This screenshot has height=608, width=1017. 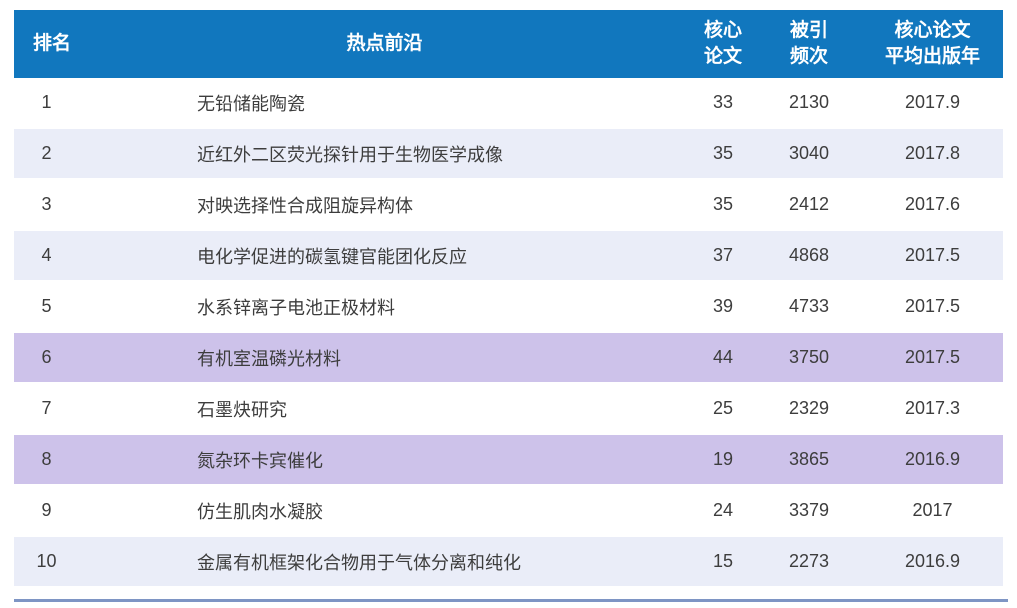 What do you see at coordinates (932, 56) in the screenshot?
I see `header-year-line2: 平均出版年` at bounding box center [932, 56].